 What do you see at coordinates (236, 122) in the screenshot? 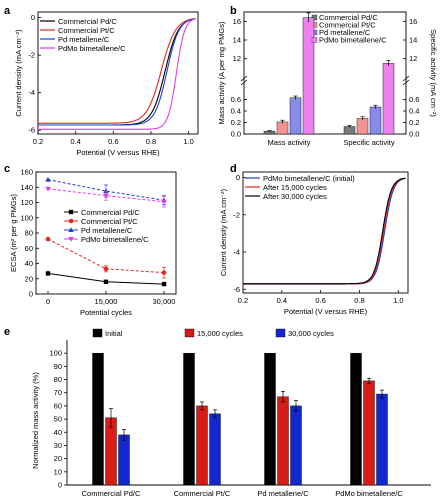
I see `panel-b-ytick-label: 0.2` at bounding box center [236, 122].